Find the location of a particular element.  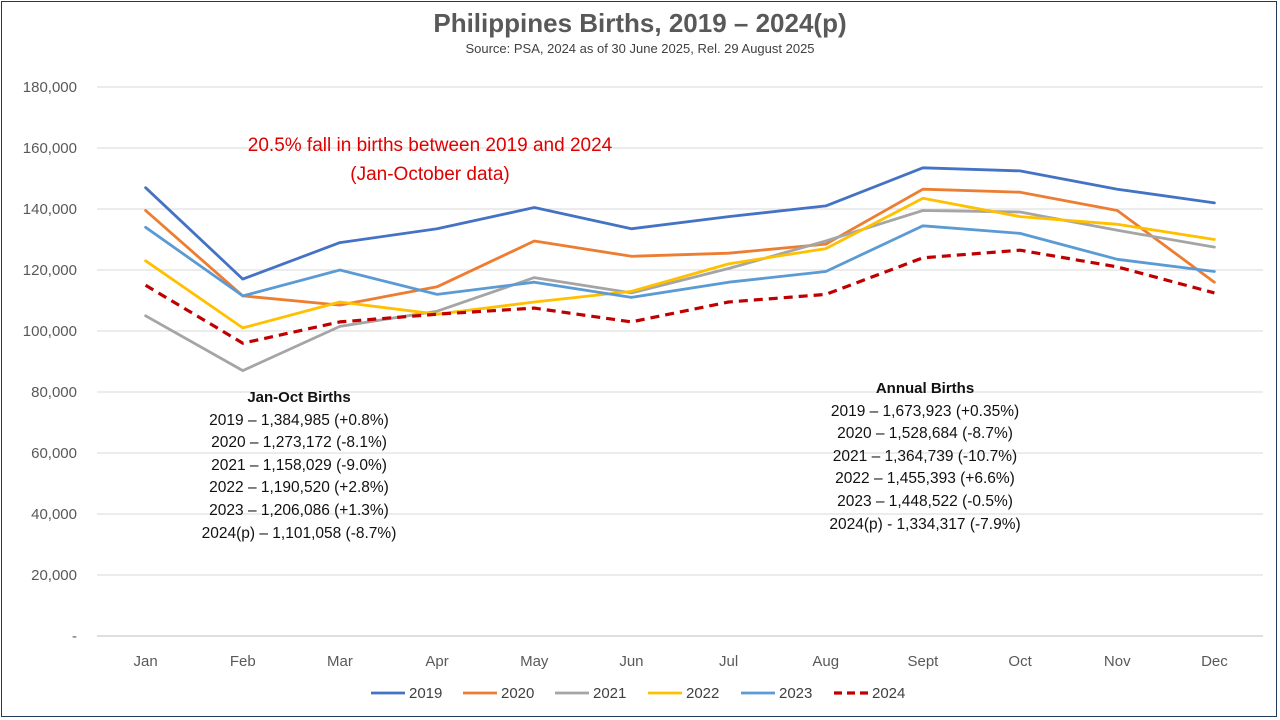

annual-line: 2021 – 1,364,739 (-10.7%) is located at coordinates (925, 456).